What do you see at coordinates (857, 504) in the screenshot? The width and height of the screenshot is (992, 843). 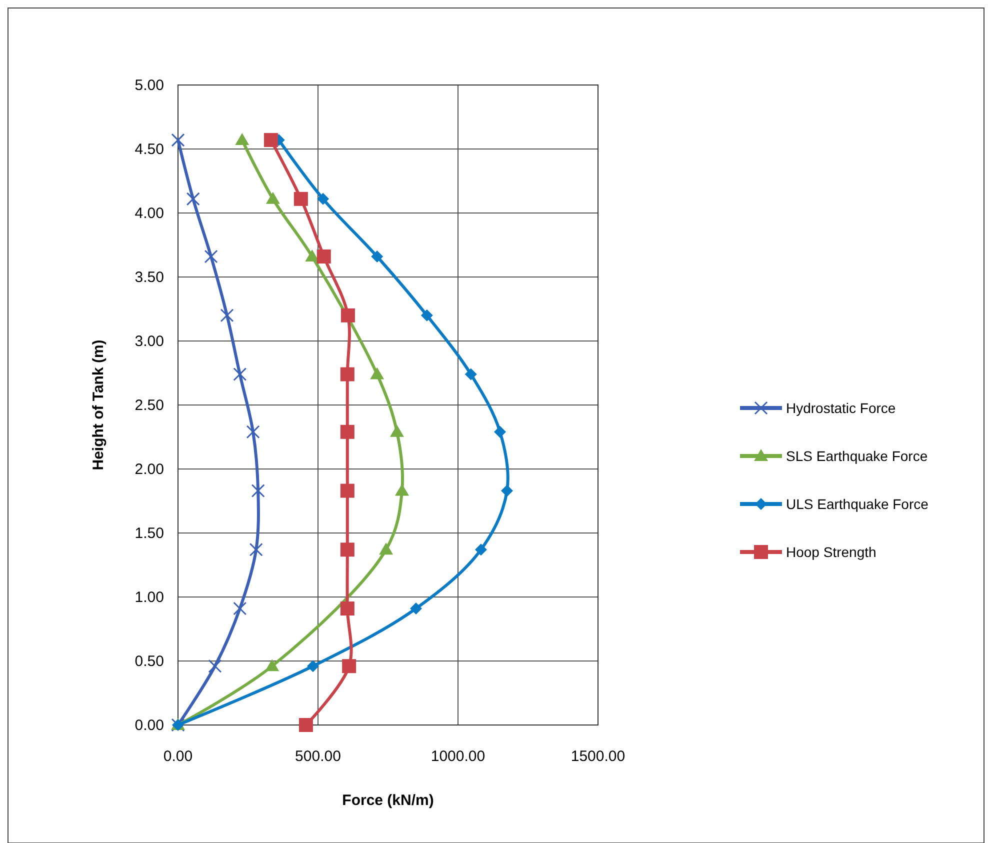 I see `legend-label: ULS Earthquake Force` at bounding box center [857, 504].